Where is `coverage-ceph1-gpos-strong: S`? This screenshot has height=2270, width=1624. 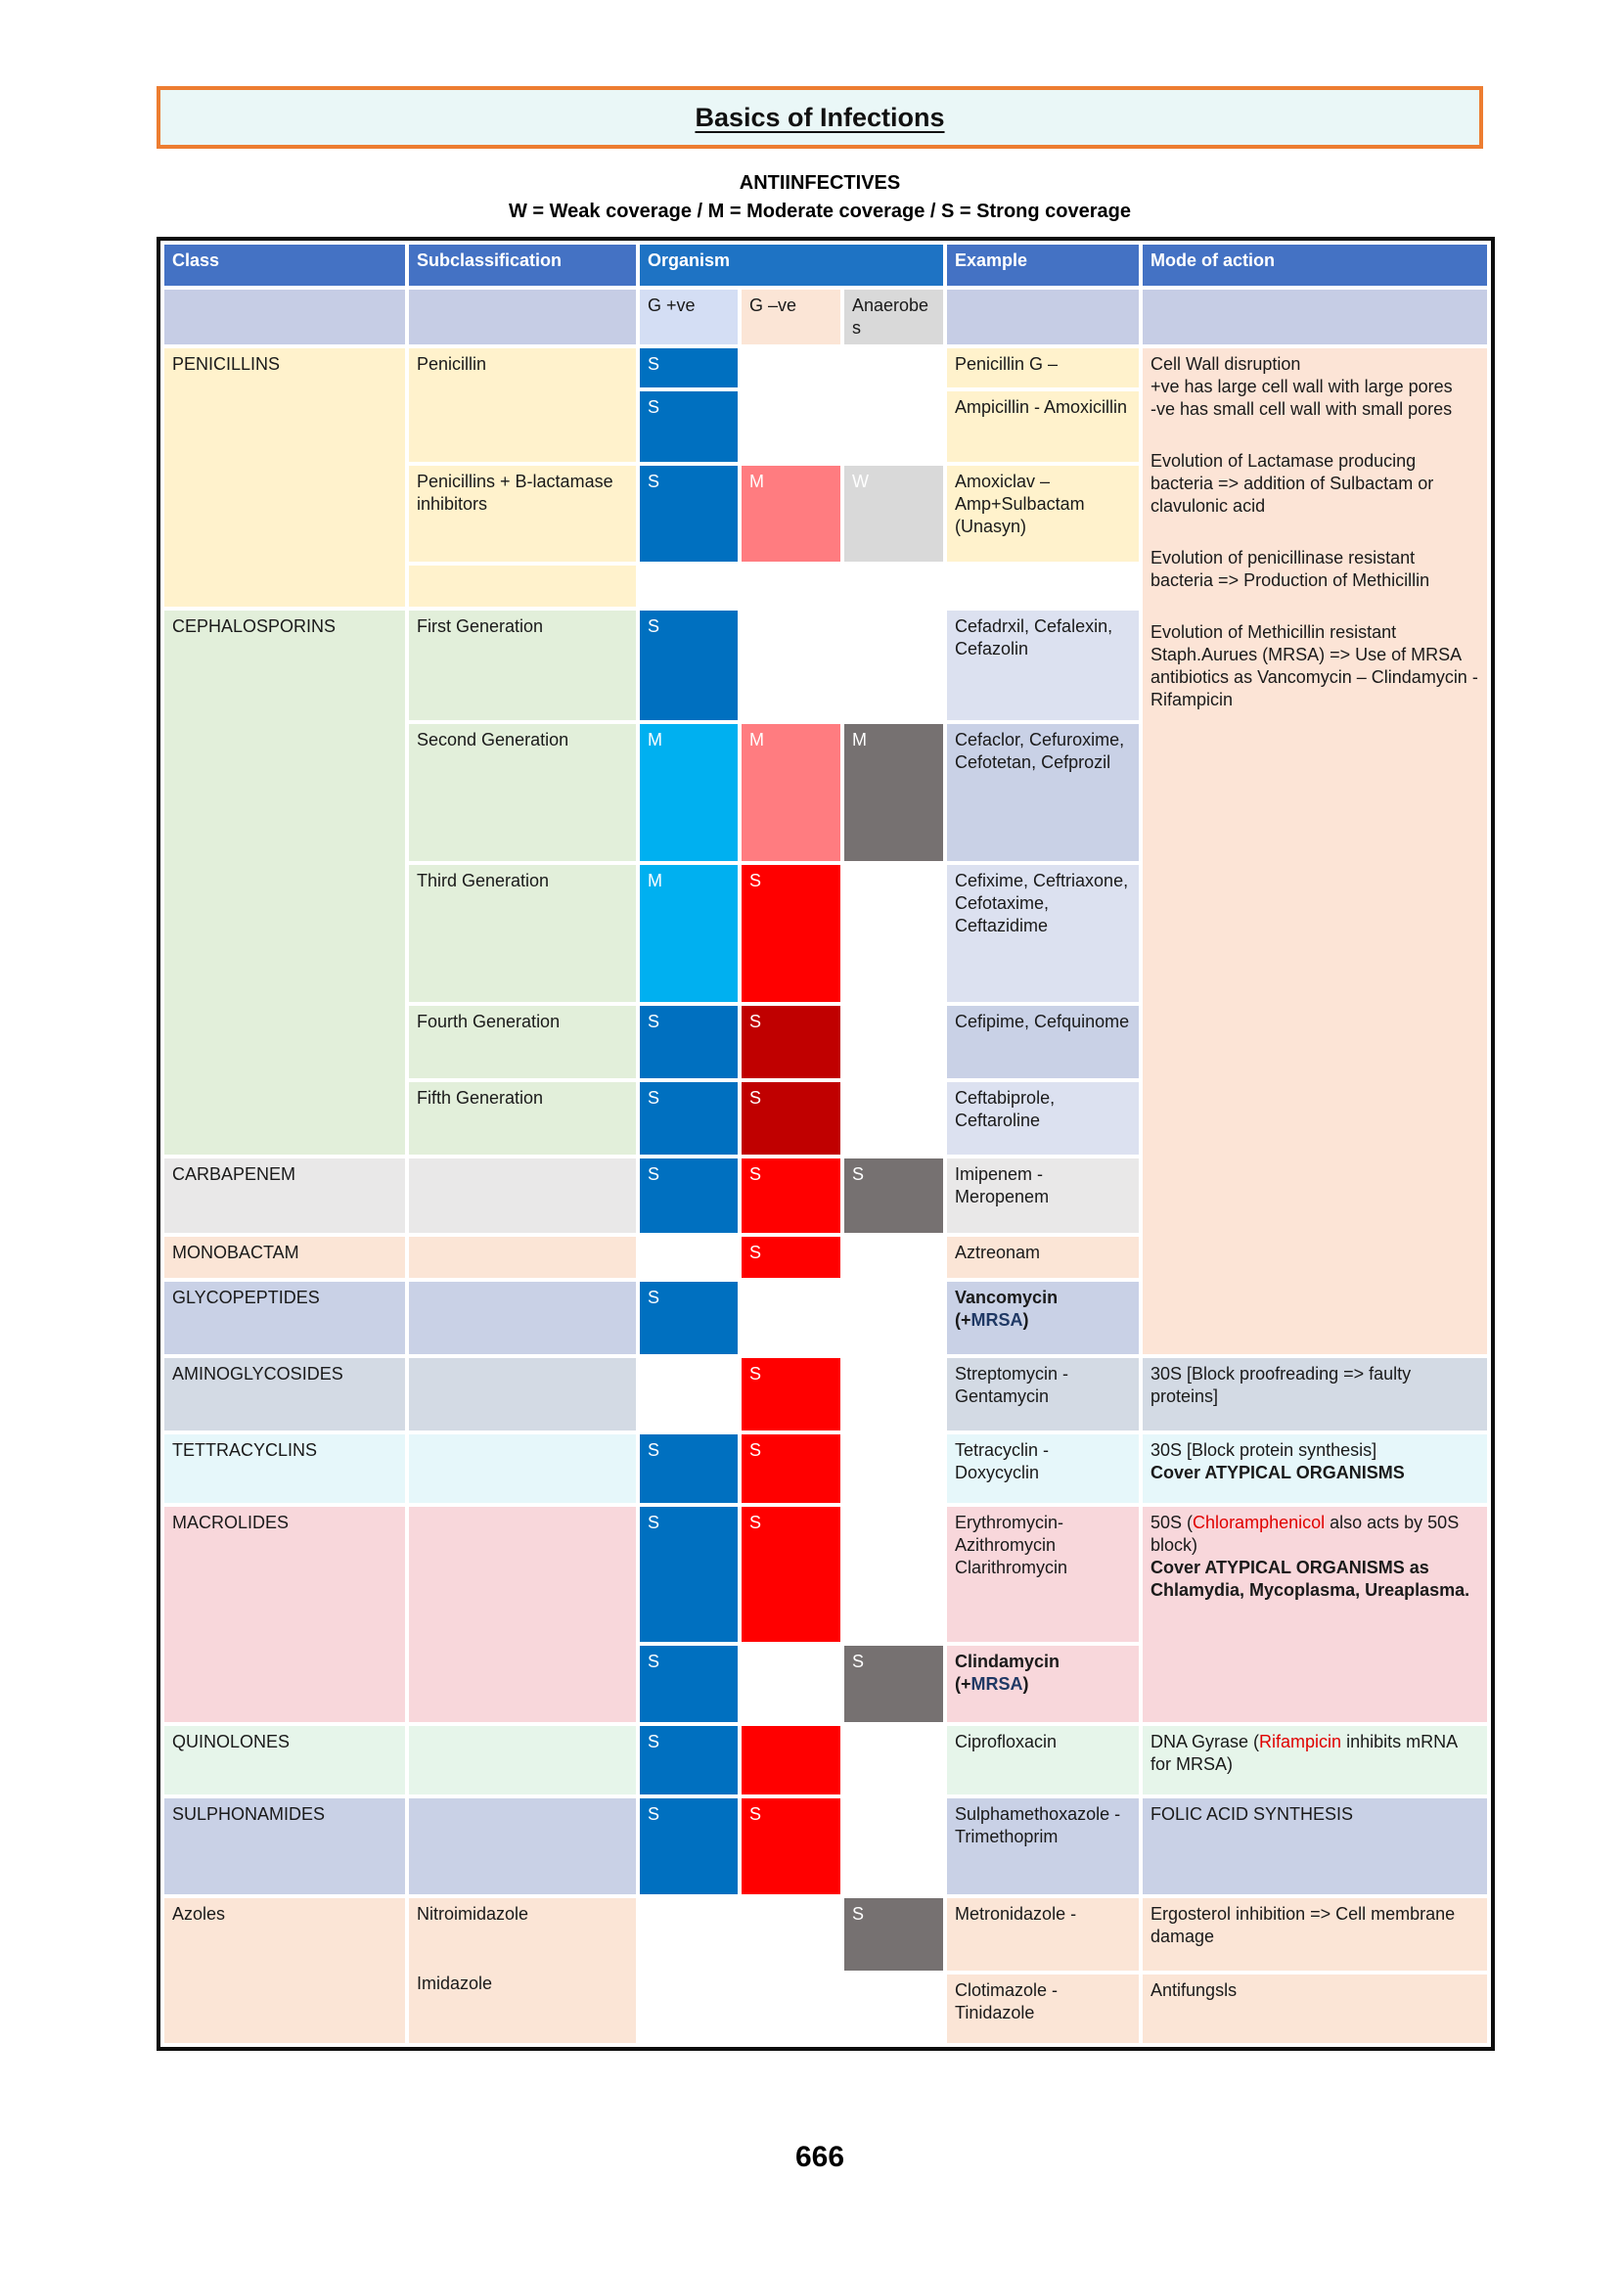 coverage-ceph1-gpos-strong: S is located at coordinates (689, 666).